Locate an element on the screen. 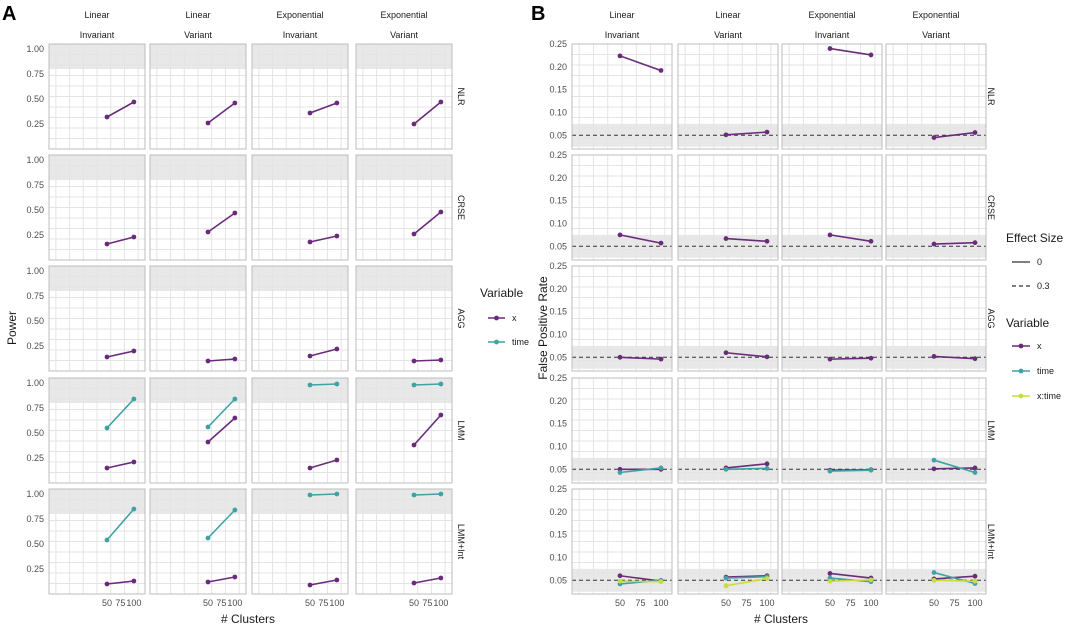 This screenshot has width=1065, height=628. chart-a-row-strip: CRSE is located at coordinates (461, 207).